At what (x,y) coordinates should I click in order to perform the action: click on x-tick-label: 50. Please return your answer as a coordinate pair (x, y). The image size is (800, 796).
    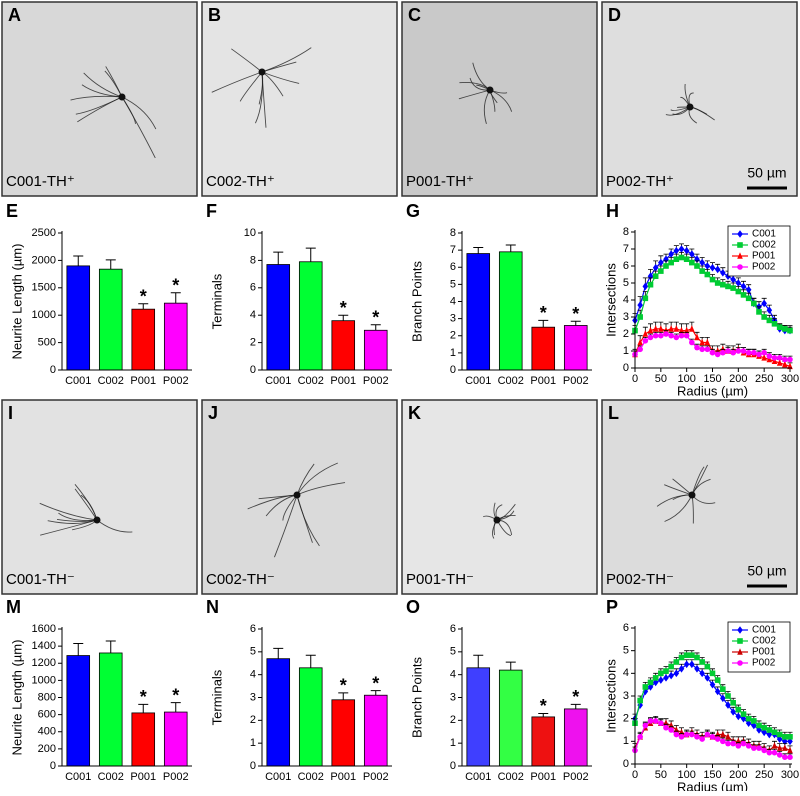
    Looking at the image, I should click on (661, 379).